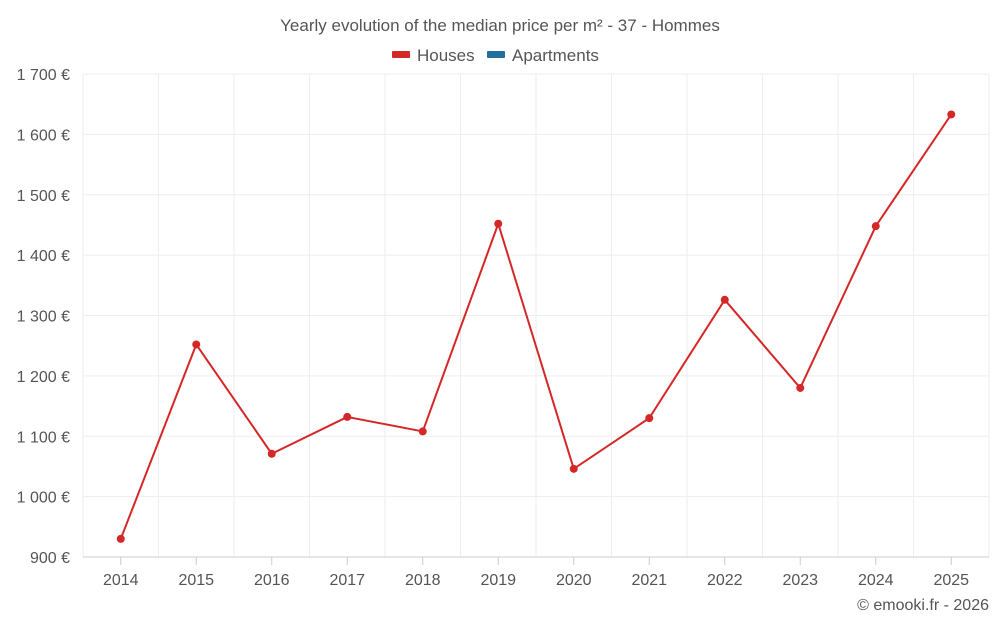  I want to click on x-tick-label: 2015, so click(196, 580).